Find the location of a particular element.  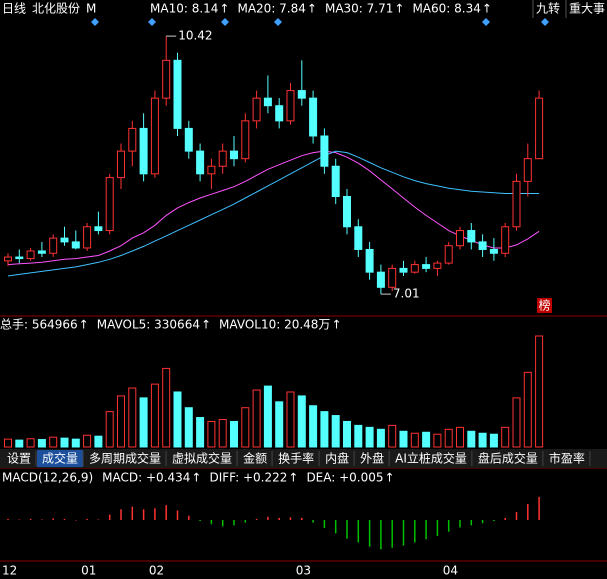

tab: 换手率 is located at coordinates (296, 458).